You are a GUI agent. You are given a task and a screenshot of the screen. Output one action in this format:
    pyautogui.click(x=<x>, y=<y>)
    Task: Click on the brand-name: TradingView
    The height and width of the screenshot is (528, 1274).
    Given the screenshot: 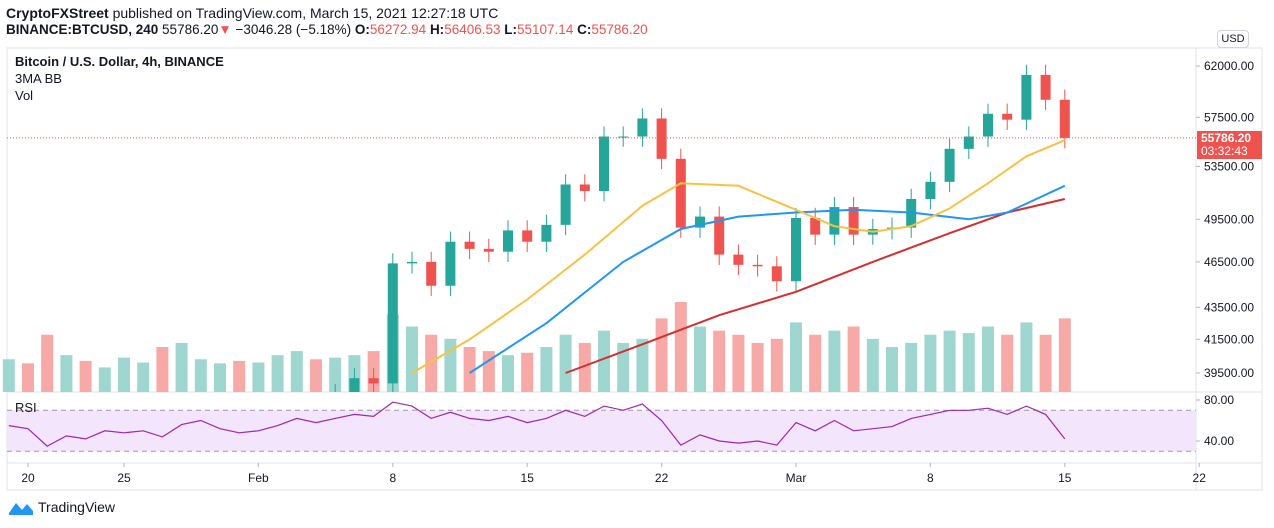 What is the action you would take?
    pyautogui.click(x=77, y=507)
    